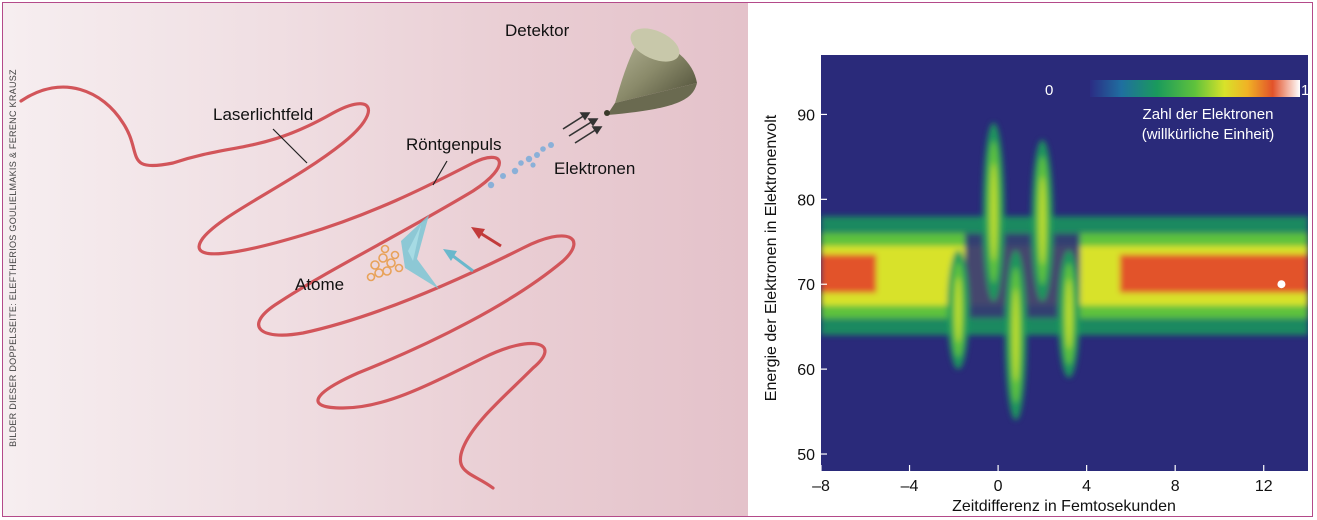  What do you see at coordinates (771, 257) in the screenshot?
I see `y-axis-label: Energie der Elektronen in Elektronenvolt` at bounding box center [771, 257].